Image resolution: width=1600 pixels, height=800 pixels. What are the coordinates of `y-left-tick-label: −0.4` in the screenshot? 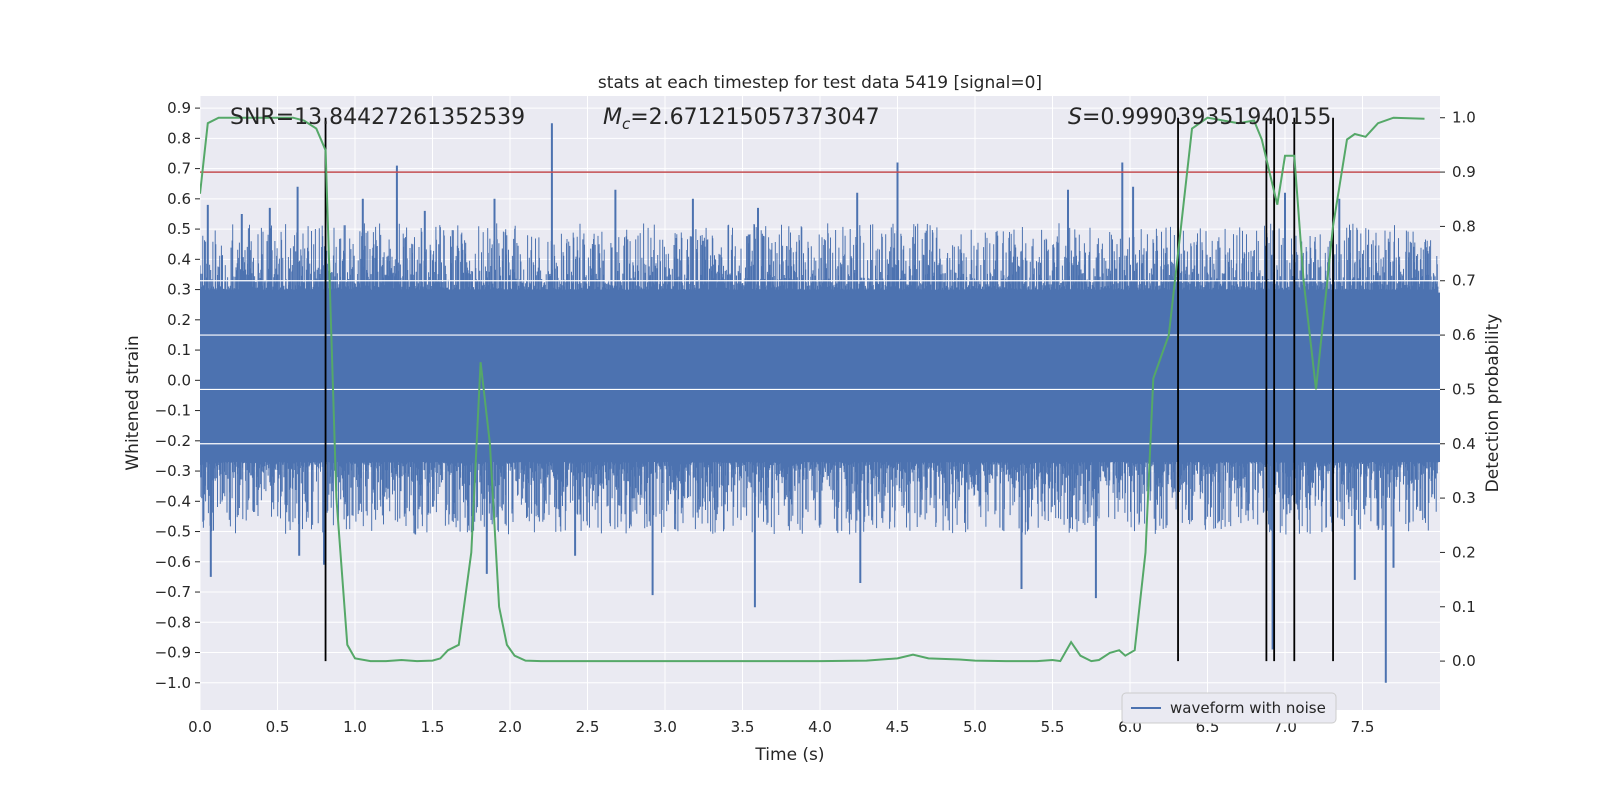 It's located at (173, 501).